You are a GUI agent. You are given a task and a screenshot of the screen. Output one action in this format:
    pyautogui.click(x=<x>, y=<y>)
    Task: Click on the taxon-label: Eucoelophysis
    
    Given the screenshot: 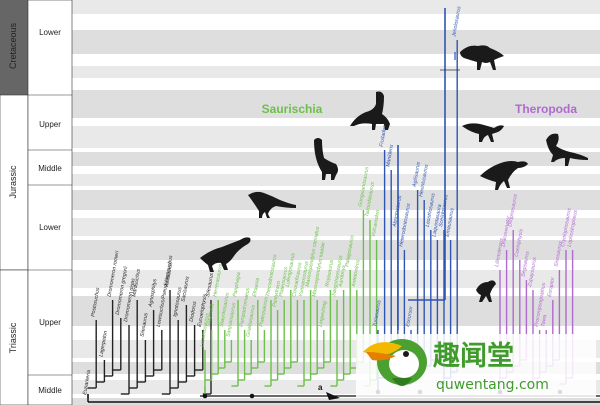 What is the action you would take?
    pyautogui.click(x=203, y=310)
    